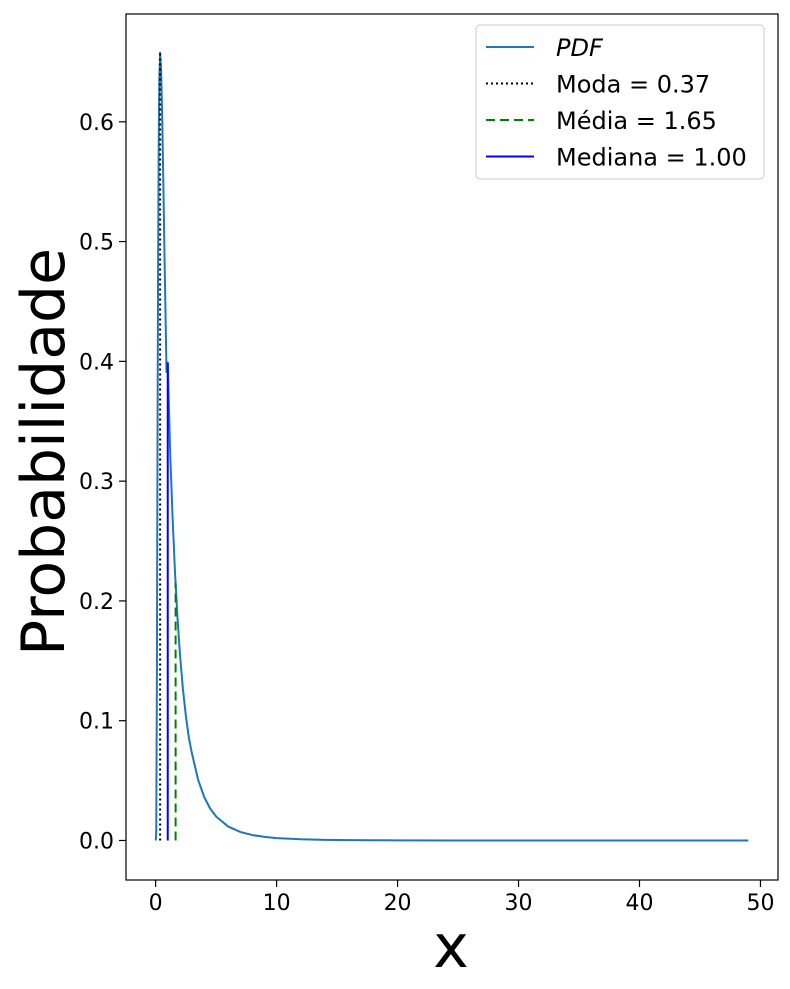 The height and width of the screenshot is (989, 790). I want to click on x-tick-label-4: 40, so click(639, 903).